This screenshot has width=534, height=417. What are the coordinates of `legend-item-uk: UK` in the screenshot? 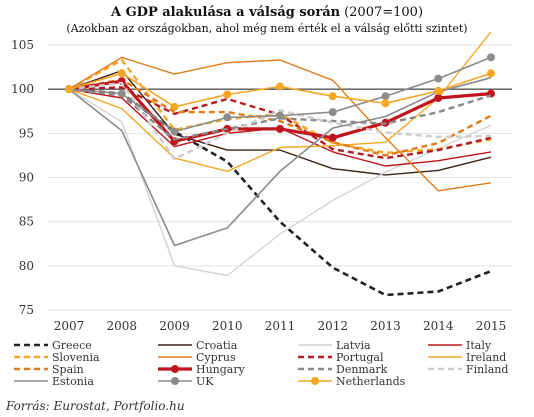 It's located at (186, 381).